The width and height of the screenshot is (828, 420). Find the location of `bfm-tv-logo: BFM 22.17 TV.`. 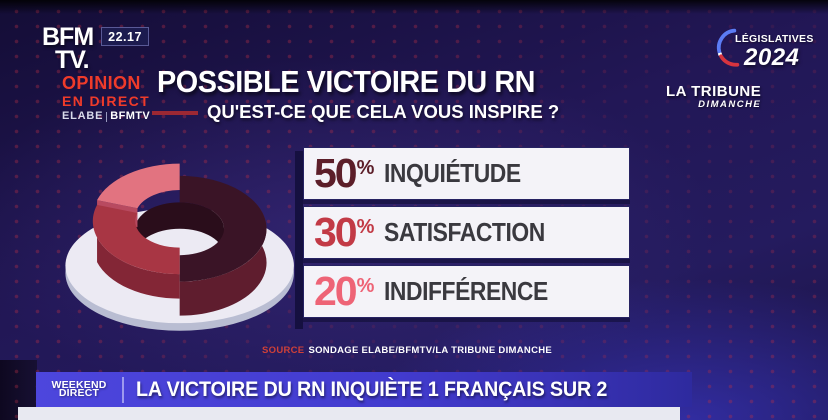

bfm-tv-logo: BFM 22.17 TV. is located at coordinates (95, 48).